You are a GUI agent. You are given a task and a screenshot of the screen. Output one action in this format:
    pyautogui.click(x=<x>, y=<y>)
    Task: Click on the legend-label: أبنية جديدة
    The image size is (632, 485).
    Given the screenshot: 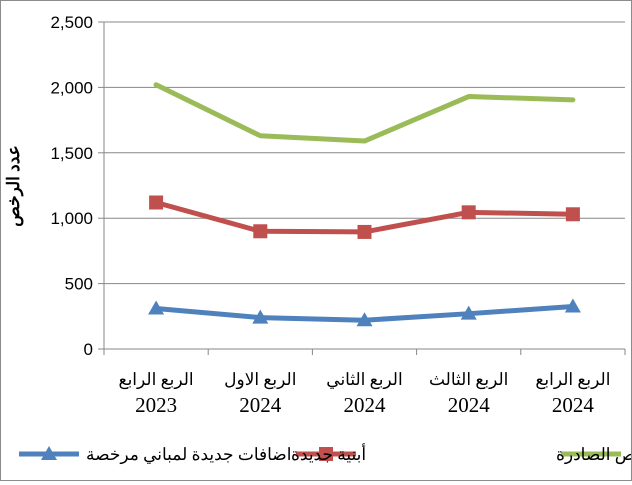 What is the action you would take?
    pyautogui.click(x=328, y=453)
    